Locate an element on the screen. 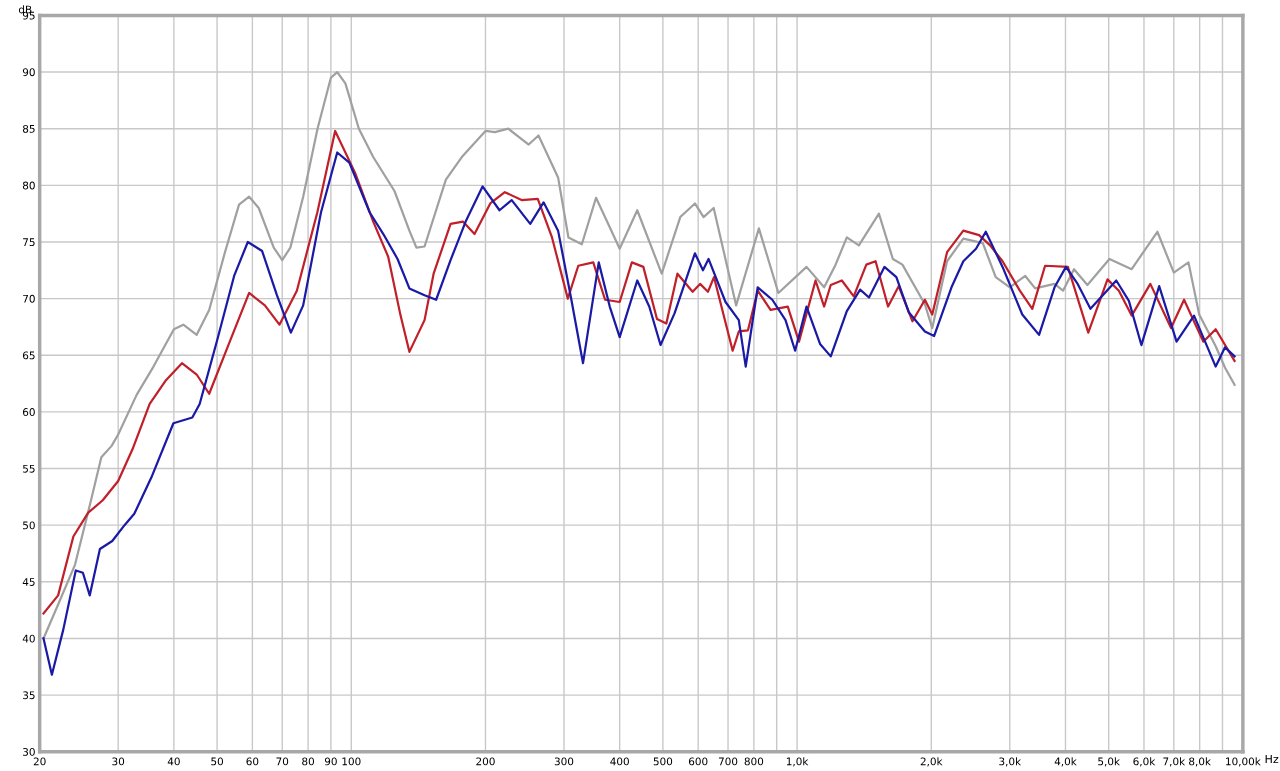 This screenshot has width=1280, height=771. x-tick-label: 3,0k is located at coordinates (1010, 762).